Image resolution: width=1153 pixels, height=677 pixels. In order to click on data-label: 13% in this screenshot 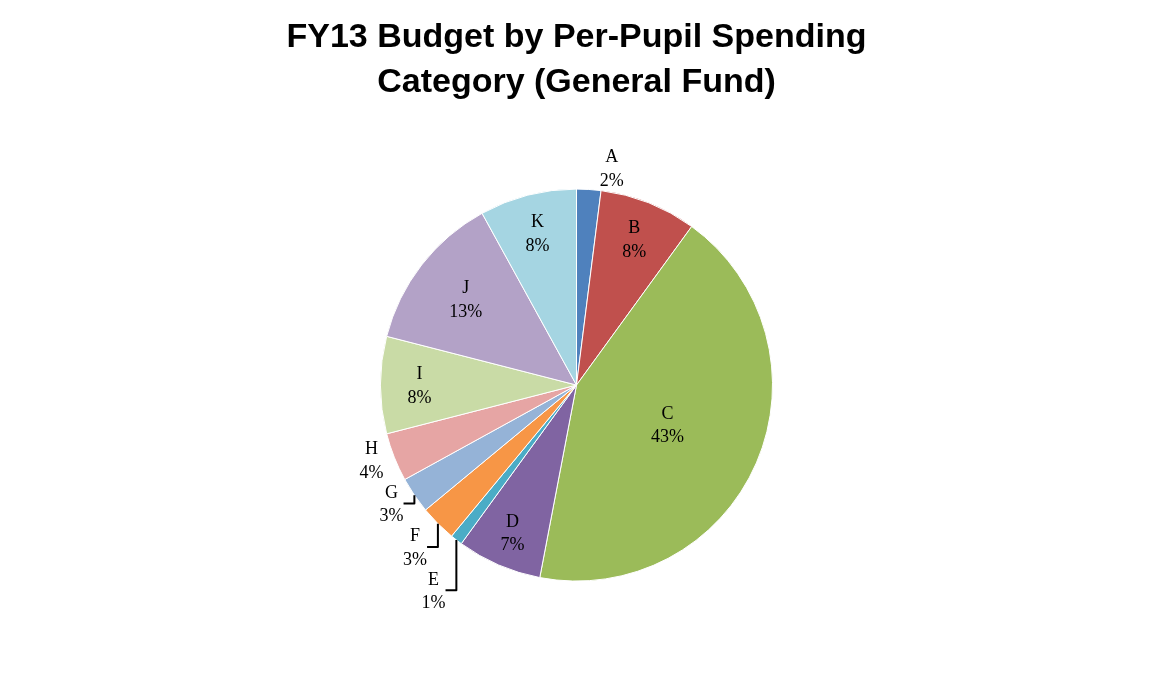, I will do `click(466, 310)`.